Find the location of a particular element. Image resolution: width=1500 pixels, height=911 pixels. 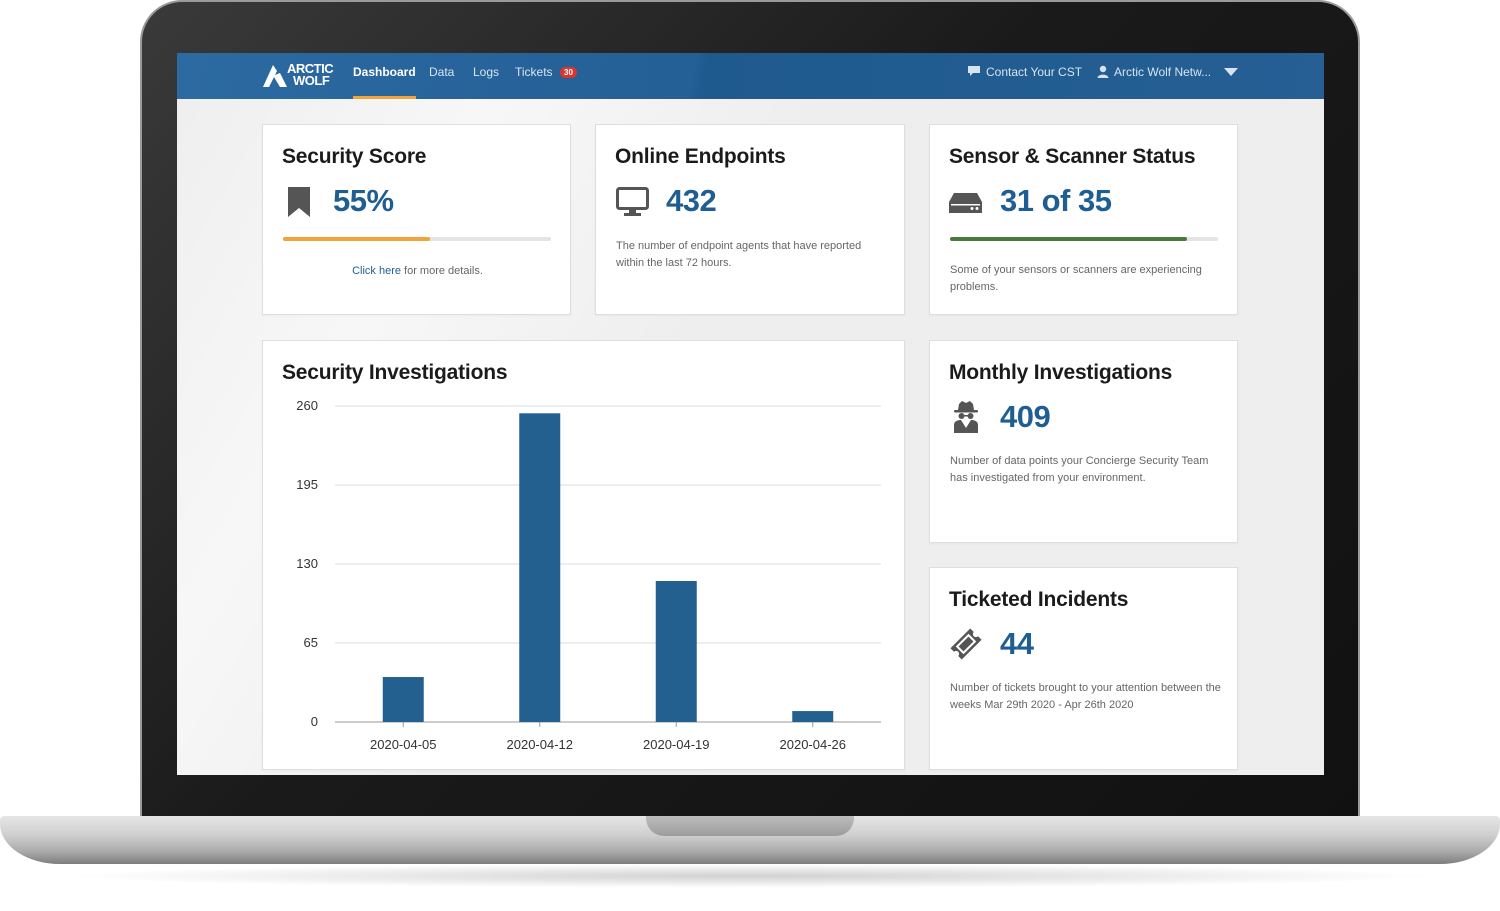

y-tick-label: 0 is located at coordinates (314, 721).